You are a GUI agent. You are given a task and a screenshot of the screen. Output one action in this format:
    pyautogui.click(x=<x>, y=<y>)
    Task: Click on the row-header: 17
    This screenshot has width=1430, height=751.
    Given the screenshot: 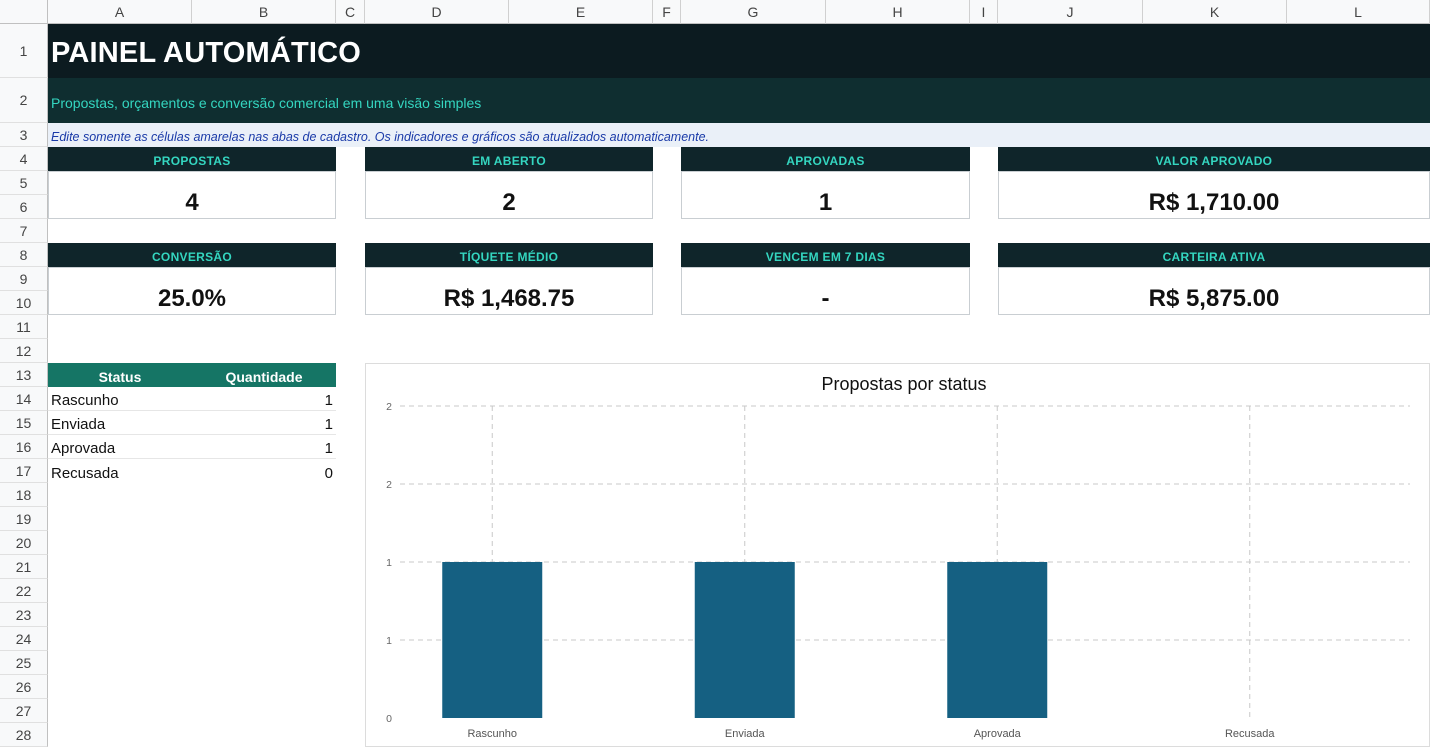 What is the action you would take?
    pyautogui.click(x=24, y=471)
    